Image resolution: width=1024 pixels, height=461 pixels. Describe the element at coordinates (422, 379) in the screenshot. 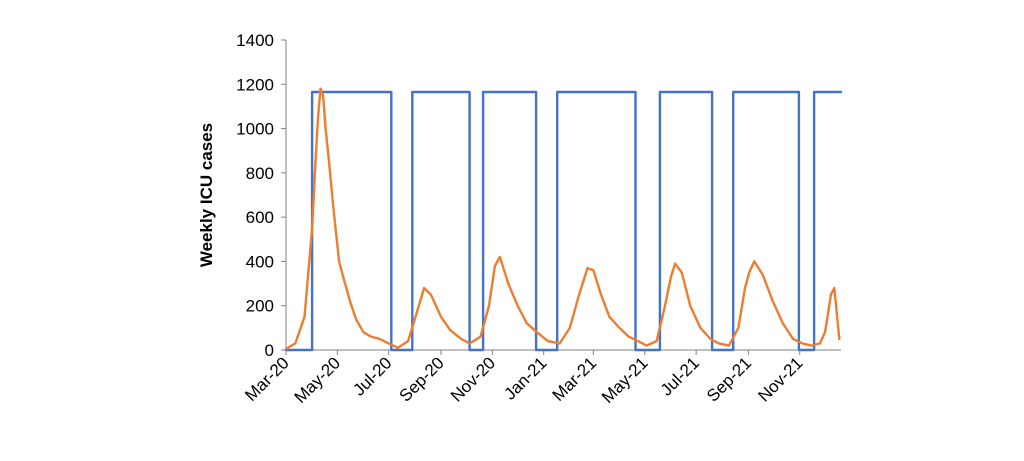

I see `x-tick-label: Sep-20` at that location.